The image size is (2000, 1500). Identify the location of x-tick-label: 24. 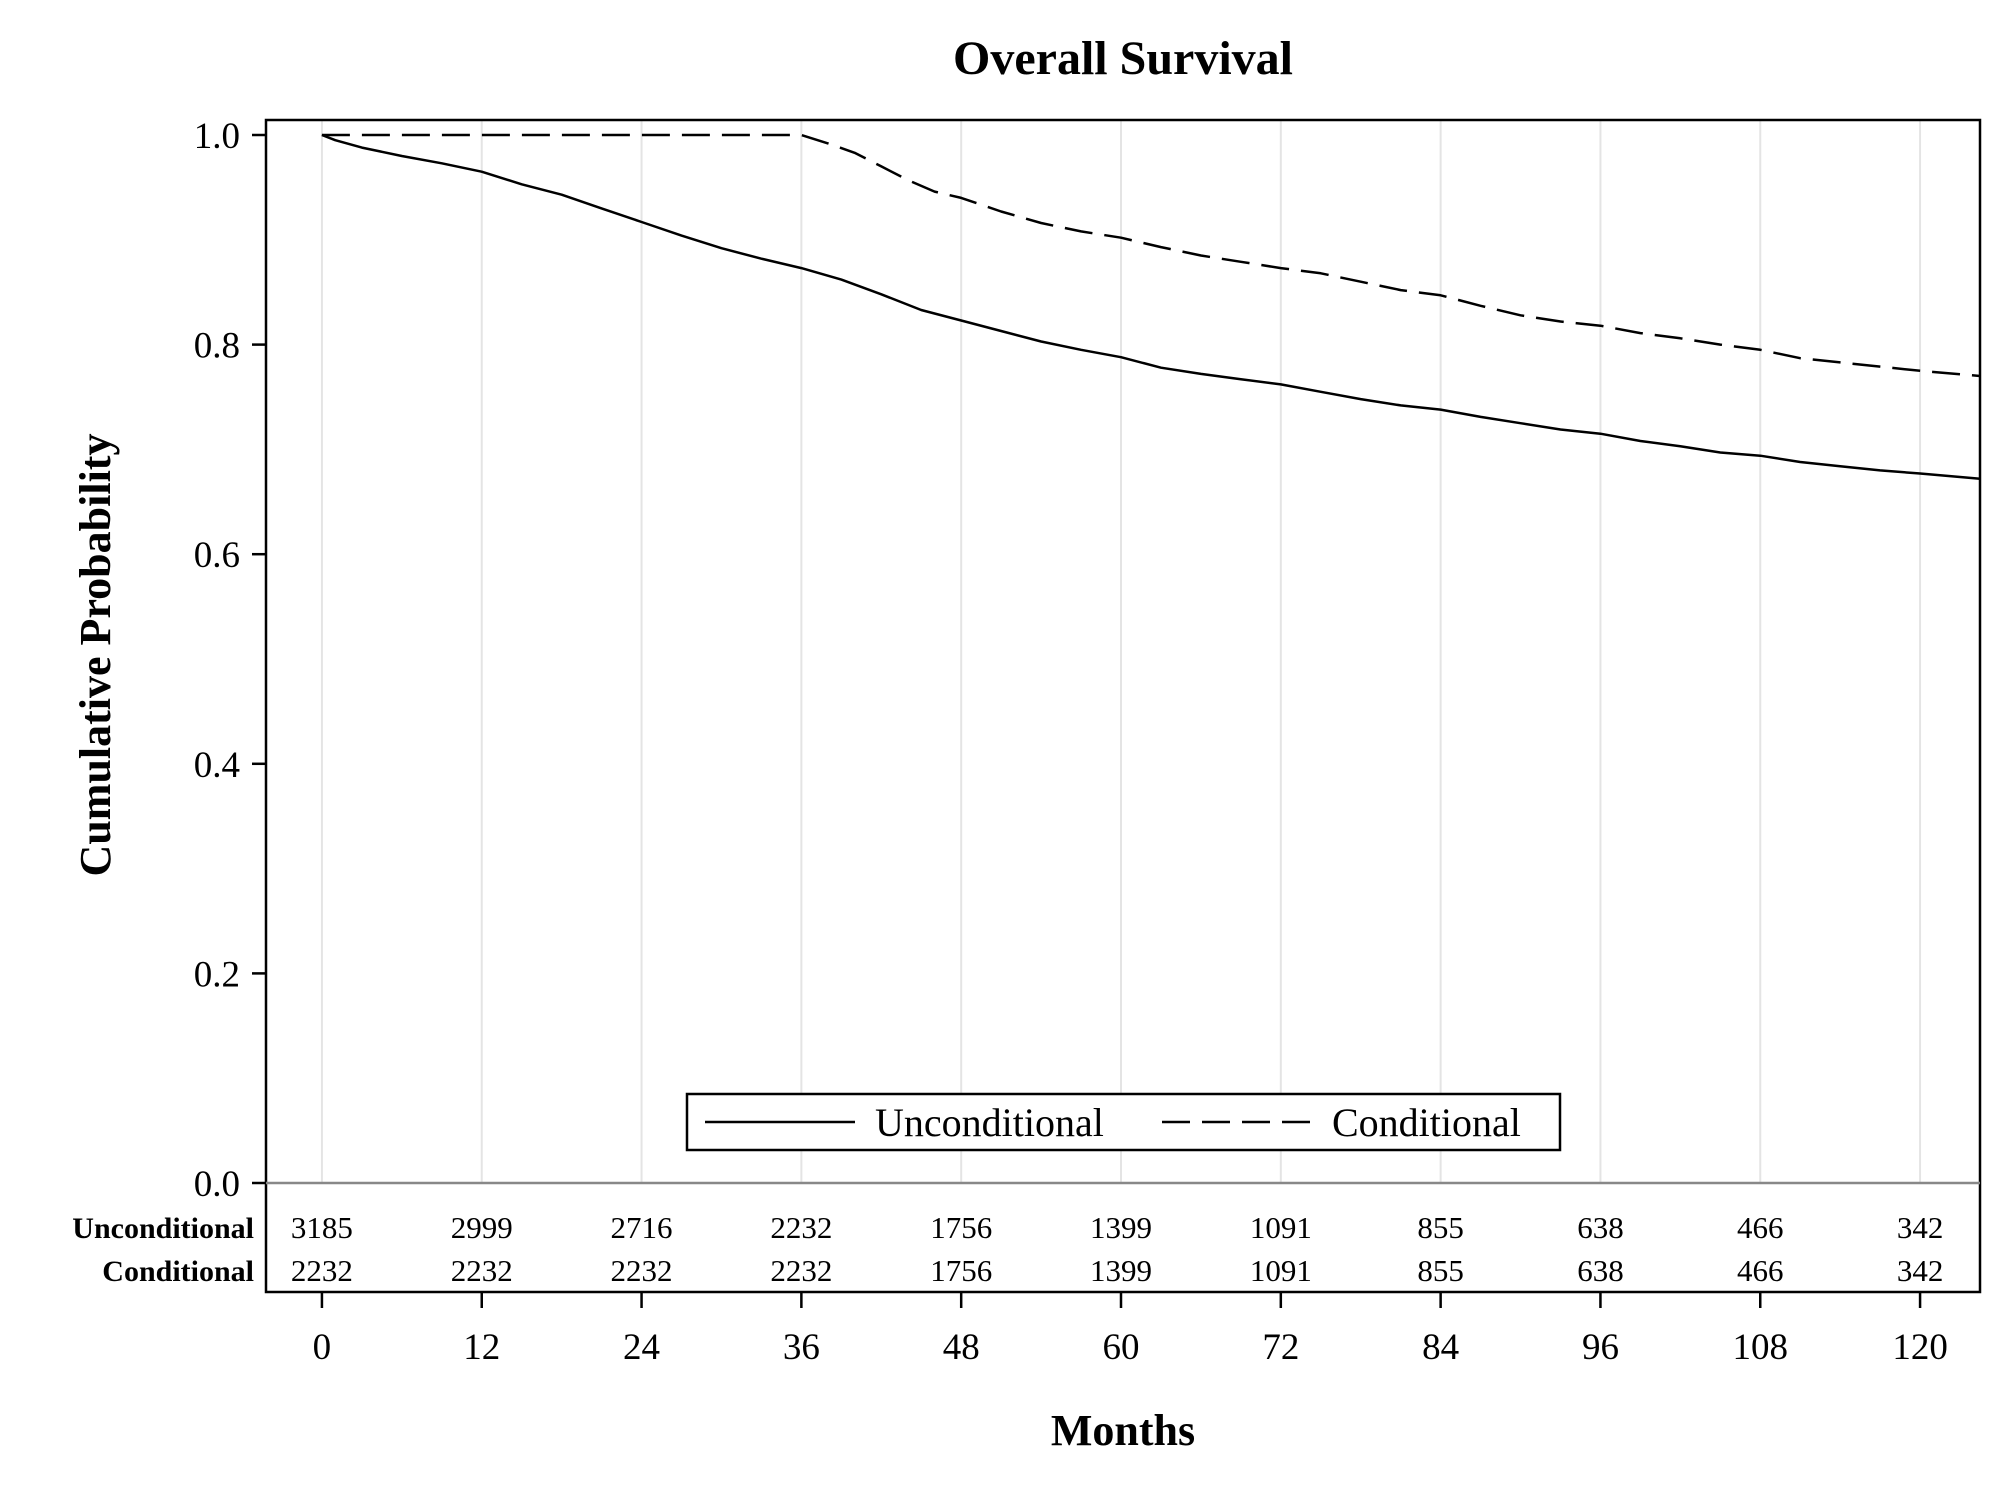
(641, 1347).